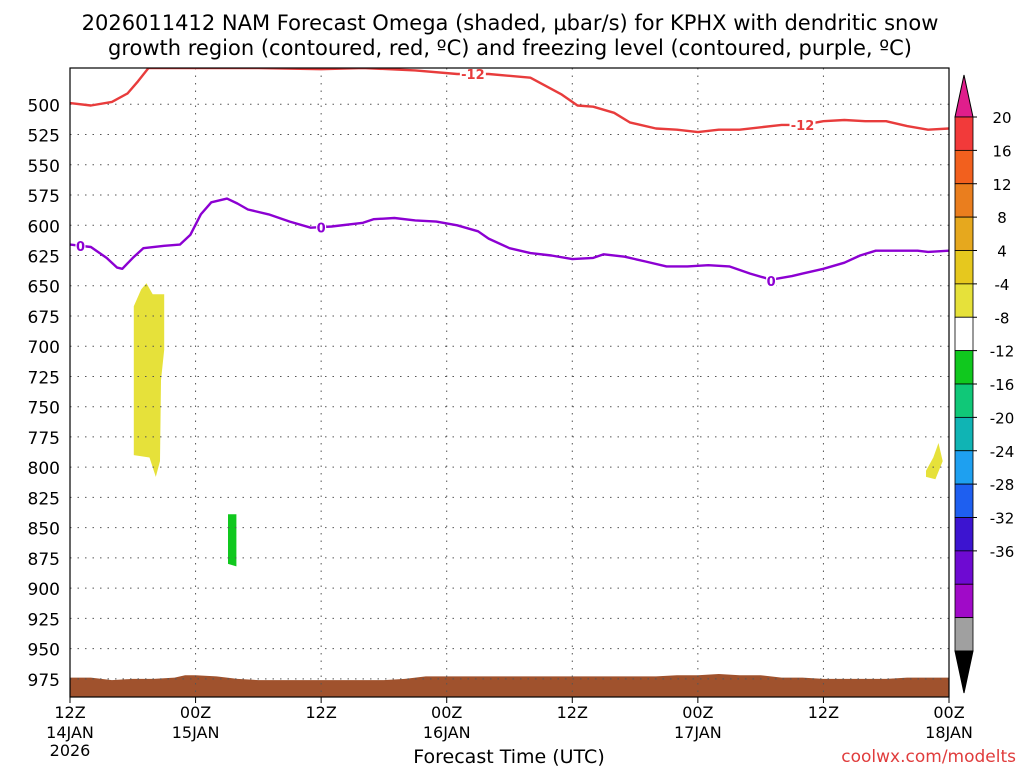 This screenshot has width=1024, height=772. I want to click on colorbar-label: 8, so click(1002, 218).